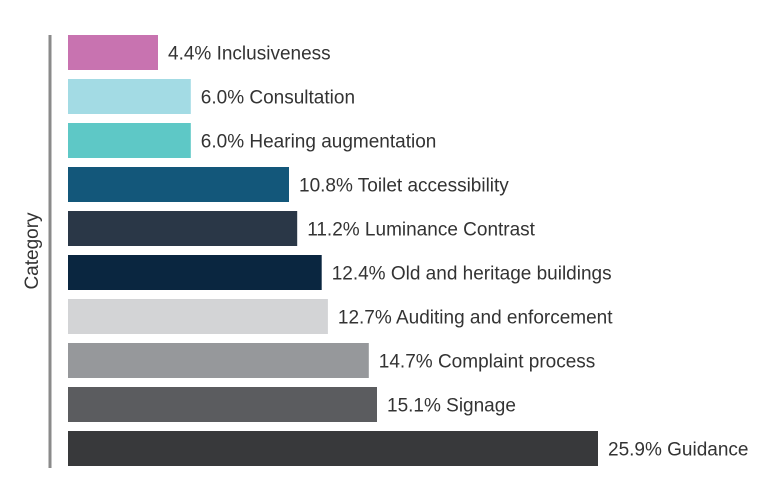  Describe the element at coordinates (32, 251) in the screenshot. I see `y-axis-title: Category` at that location.